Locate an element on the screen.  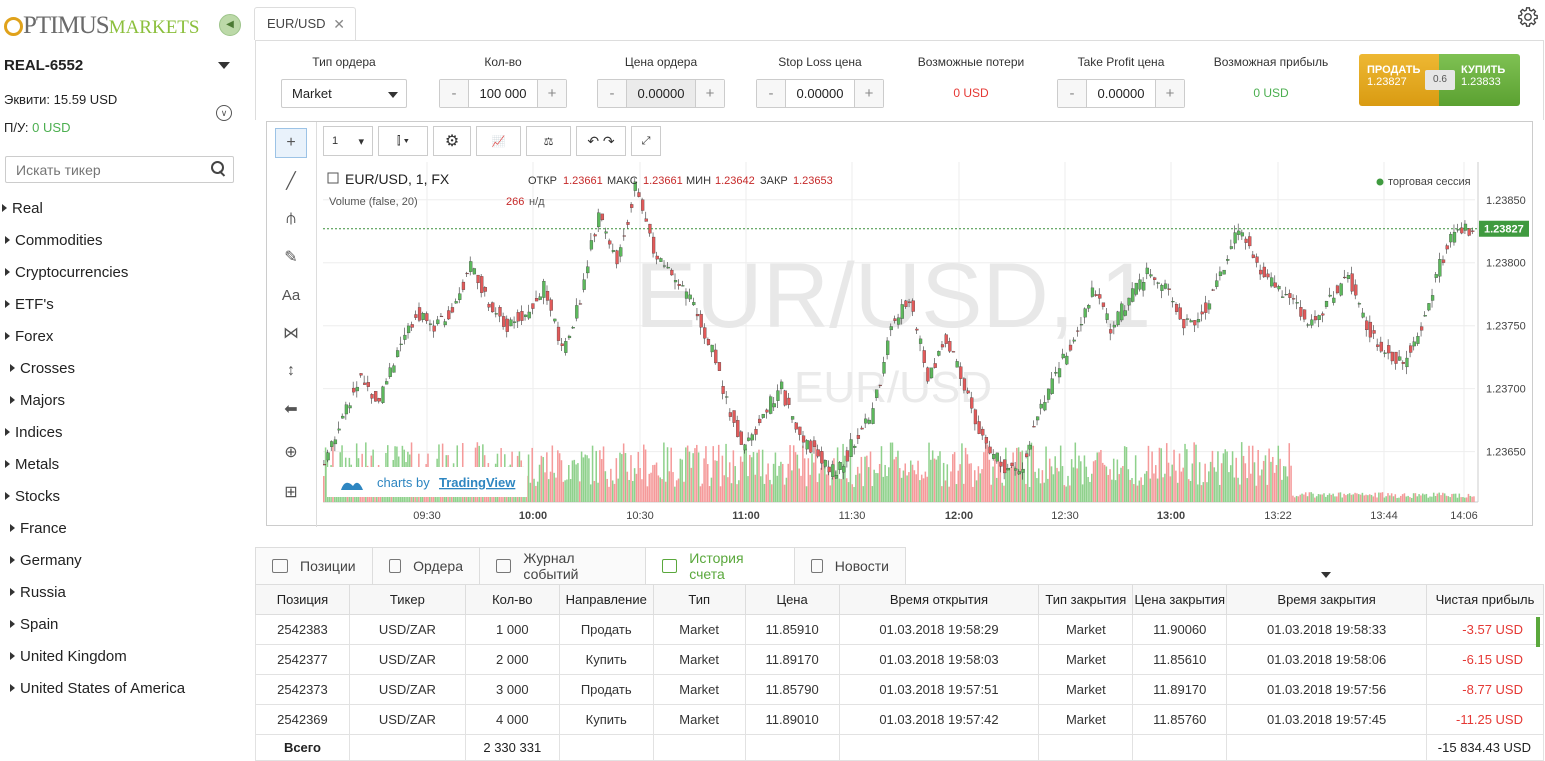
ticker-search-input is located at coordinates (101, 169).